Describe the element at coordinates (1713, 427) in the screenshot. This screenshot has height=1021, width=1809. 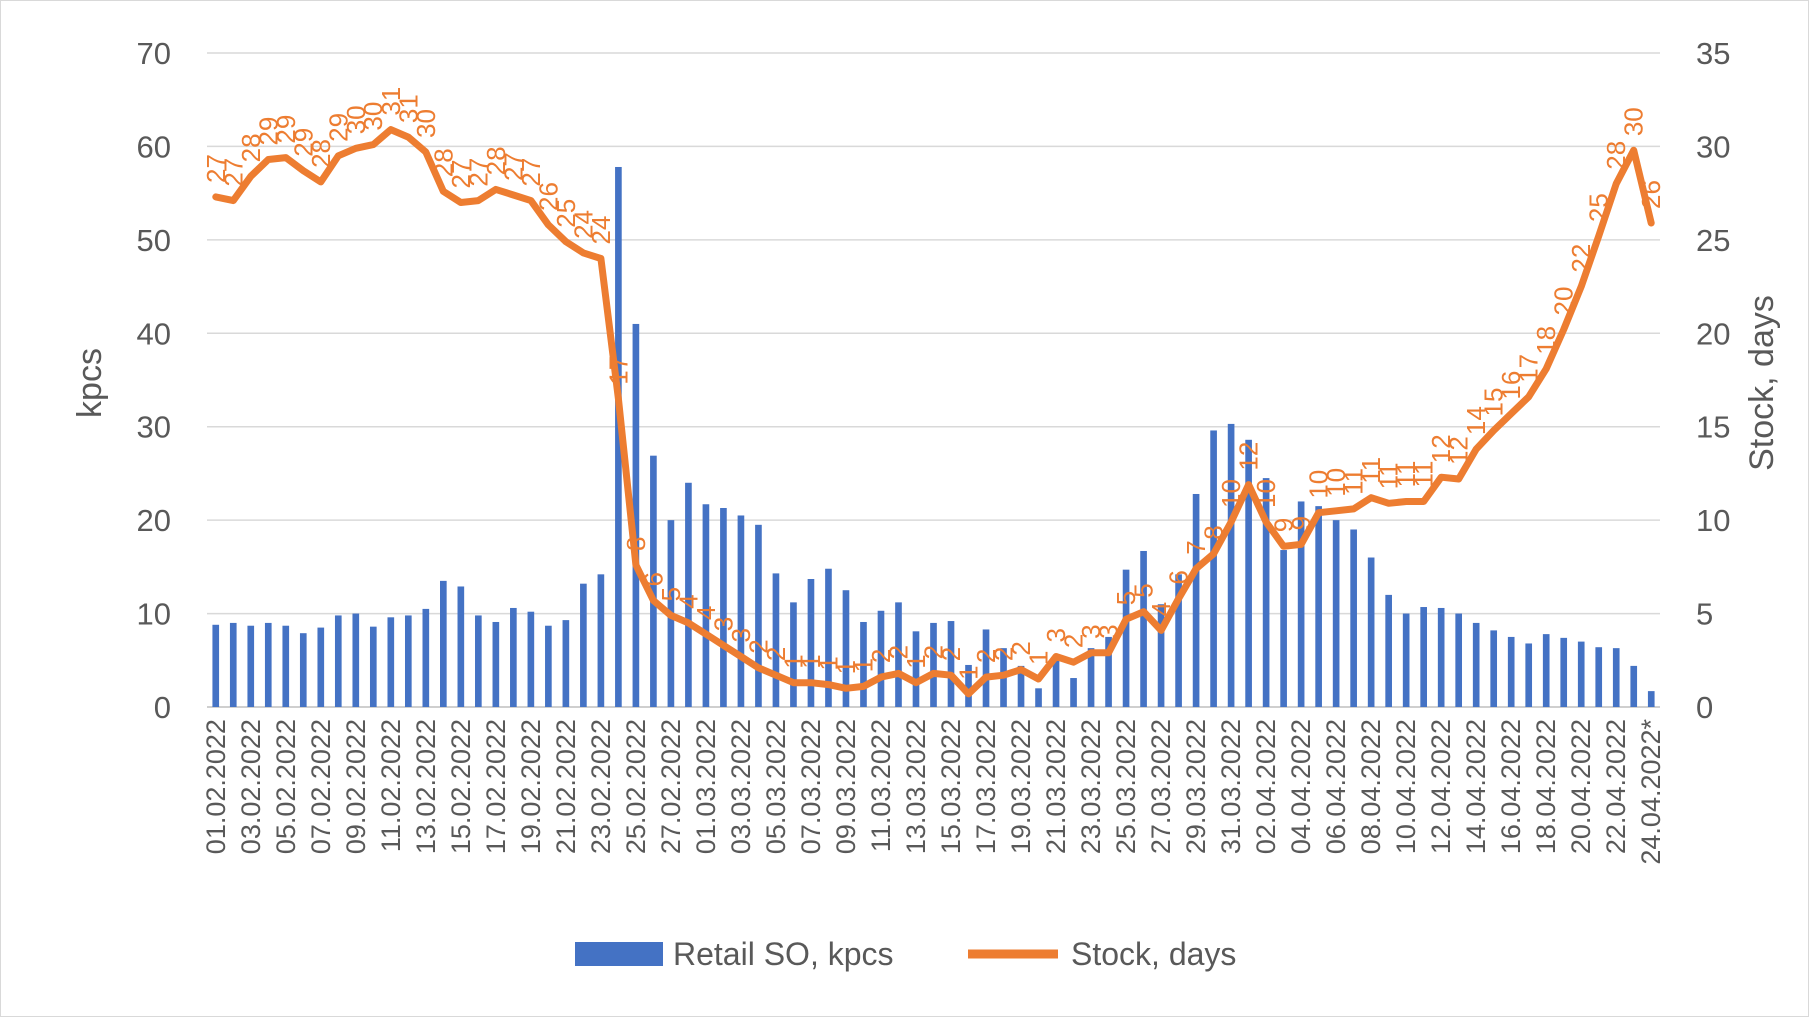
I see `right-tick-label: 15` at that location.